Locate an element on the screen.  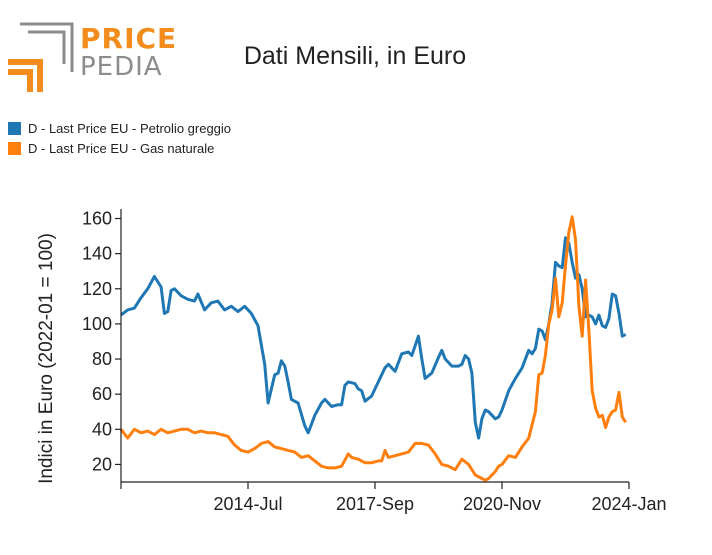
x-axis: 2014-Jul 2017-Sep 2020-Nov 2024-Jan is located at coordinates (393, 497).